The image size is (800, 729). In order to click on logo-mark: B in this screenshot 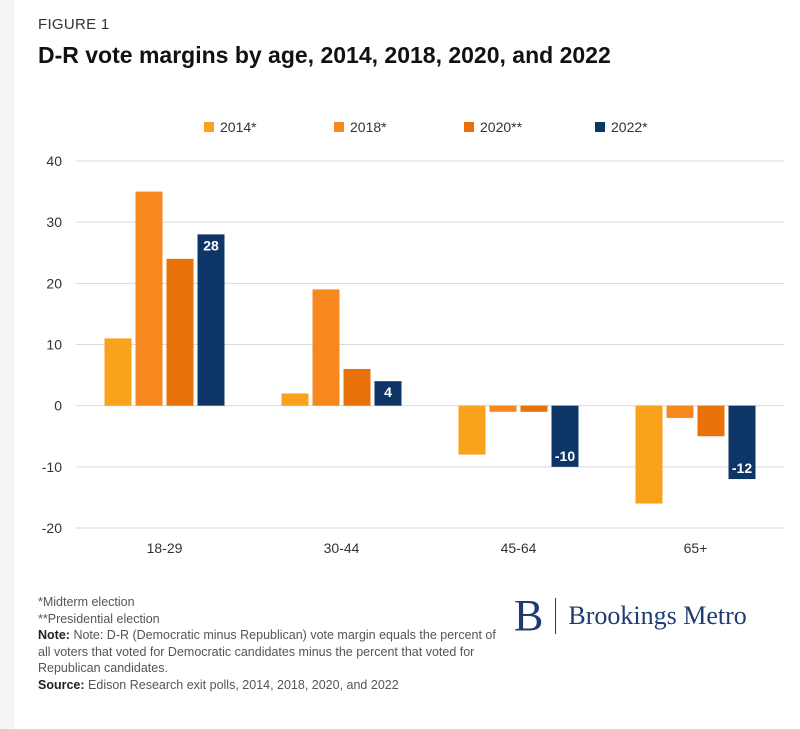, I will do `click(529, 615)`.